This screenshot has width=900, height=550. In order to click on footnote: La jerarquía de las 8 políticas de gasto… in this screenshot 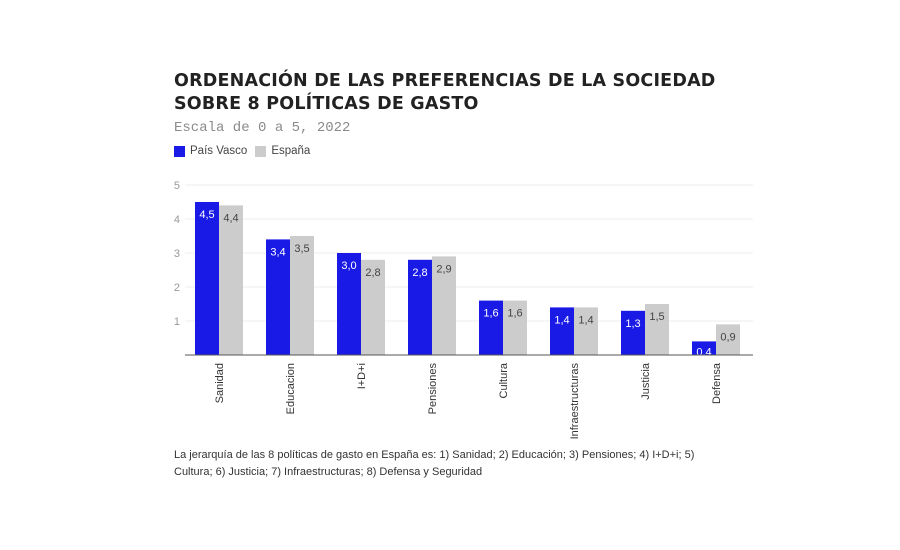, I will do `click(434, 463)`.